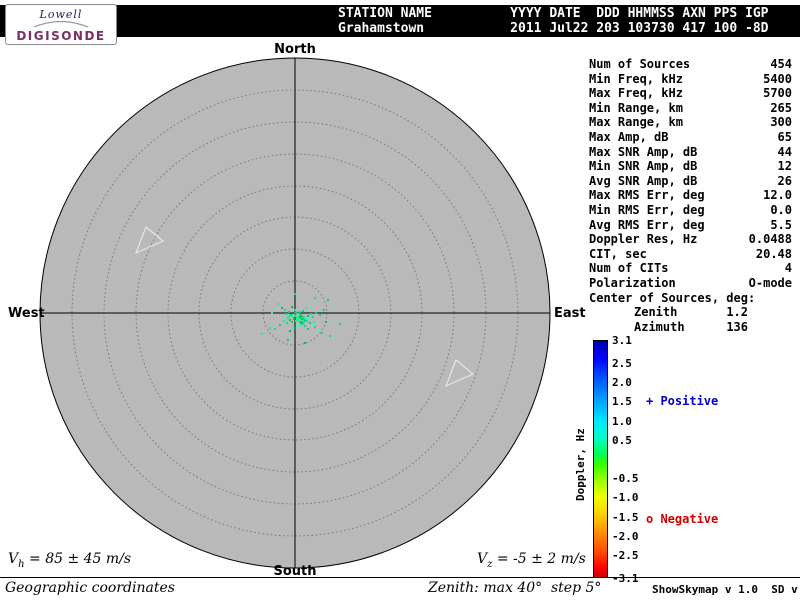  I want to click on stat-value: 65, so click(784, 136).